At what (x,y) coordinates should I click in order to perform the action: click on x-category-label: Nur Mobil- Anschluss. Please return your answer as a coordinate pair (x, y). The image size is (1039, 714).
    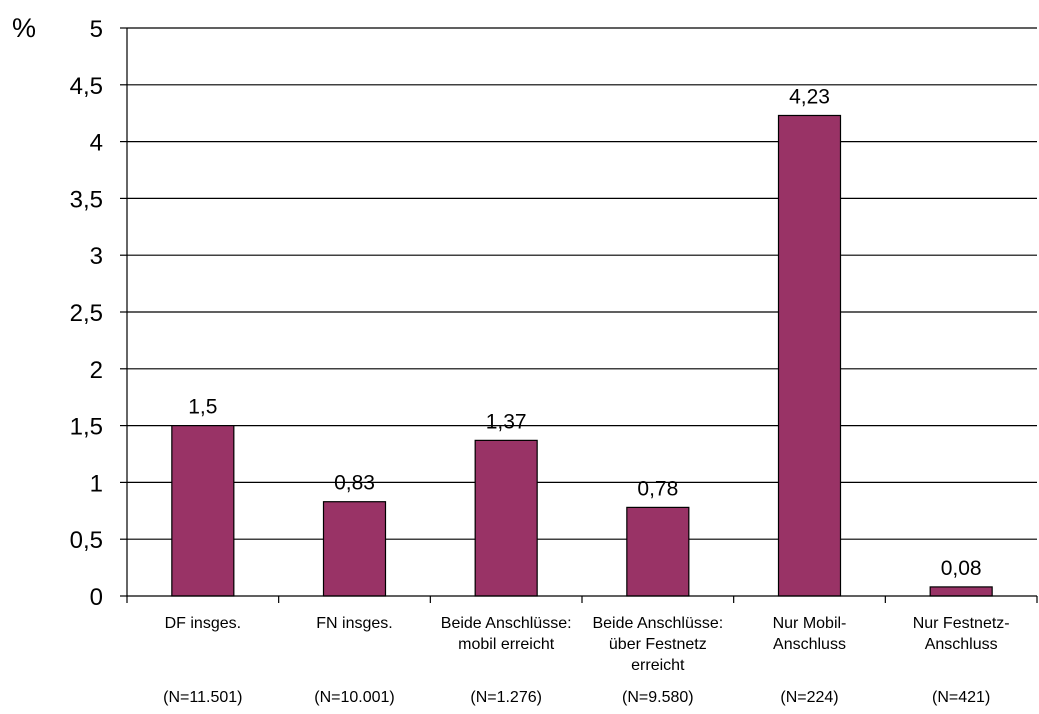
    Looking at the image, I should click on (810, 634).